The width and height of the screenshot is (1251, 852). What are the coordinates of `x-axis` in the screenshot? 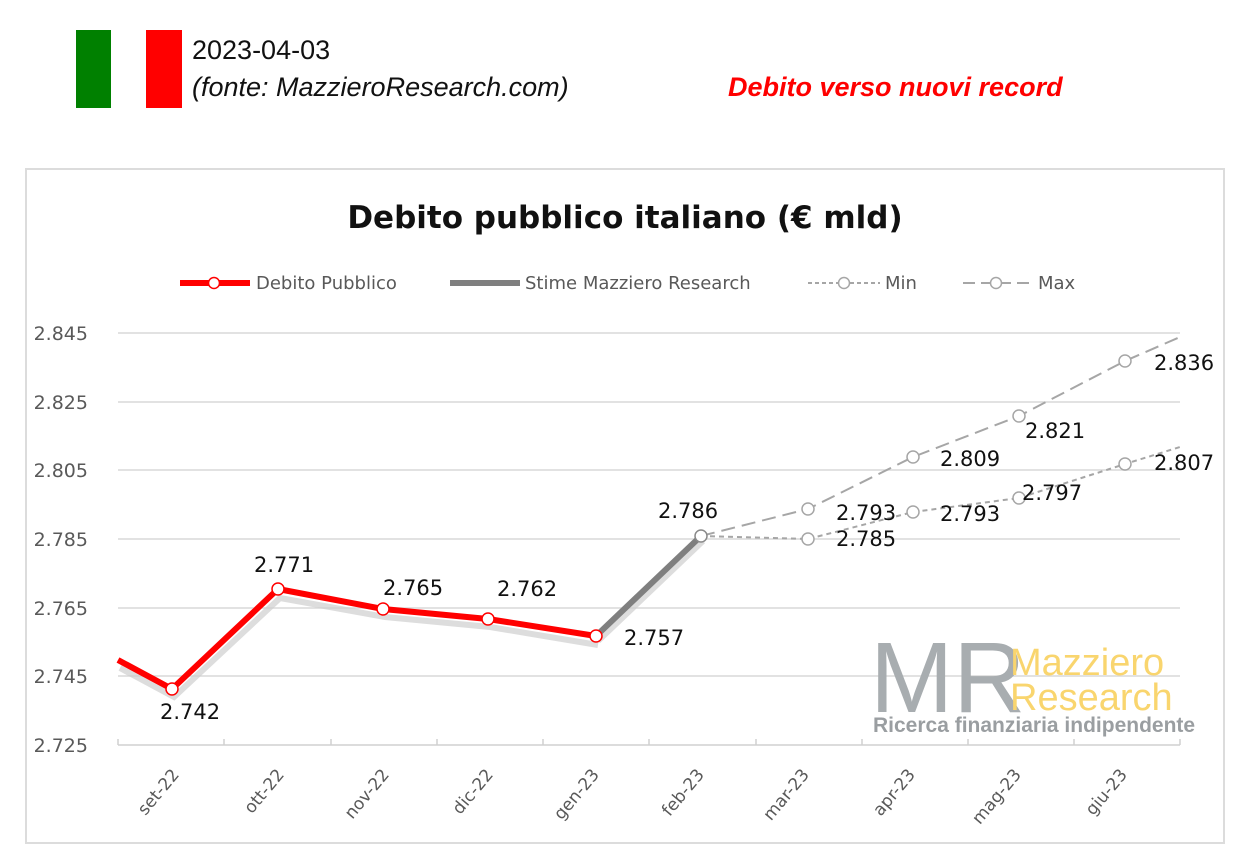 It's located at (649, 742).